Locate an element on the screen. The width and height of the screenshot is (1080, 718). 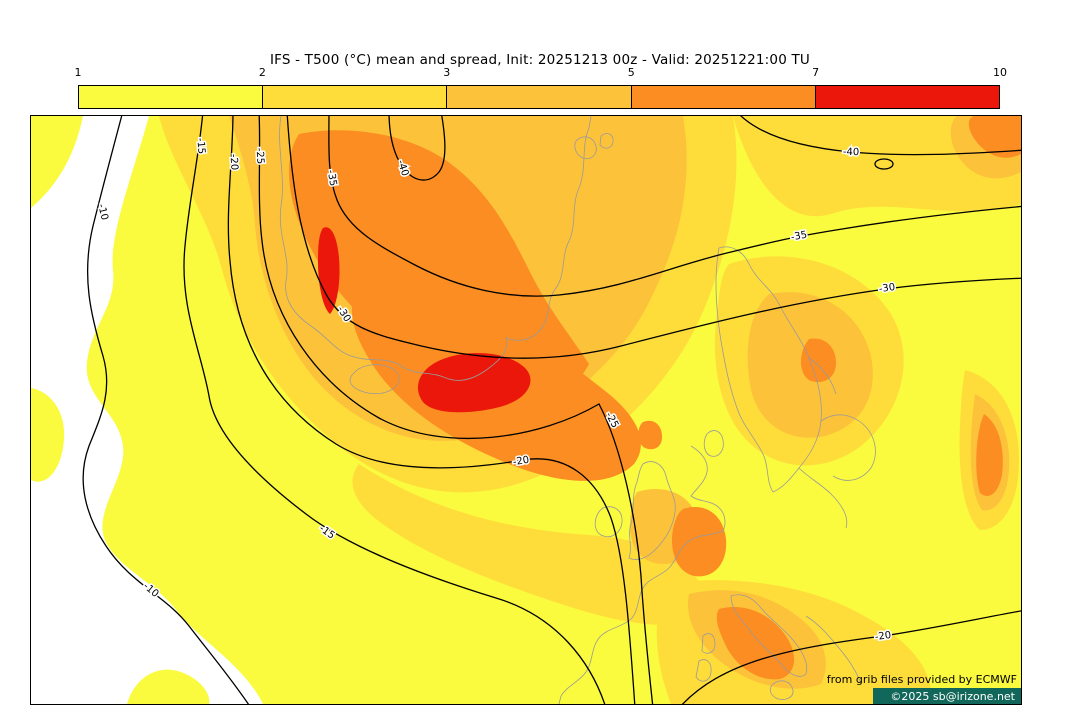
spread-region-max is located at coordinates (474, 383).